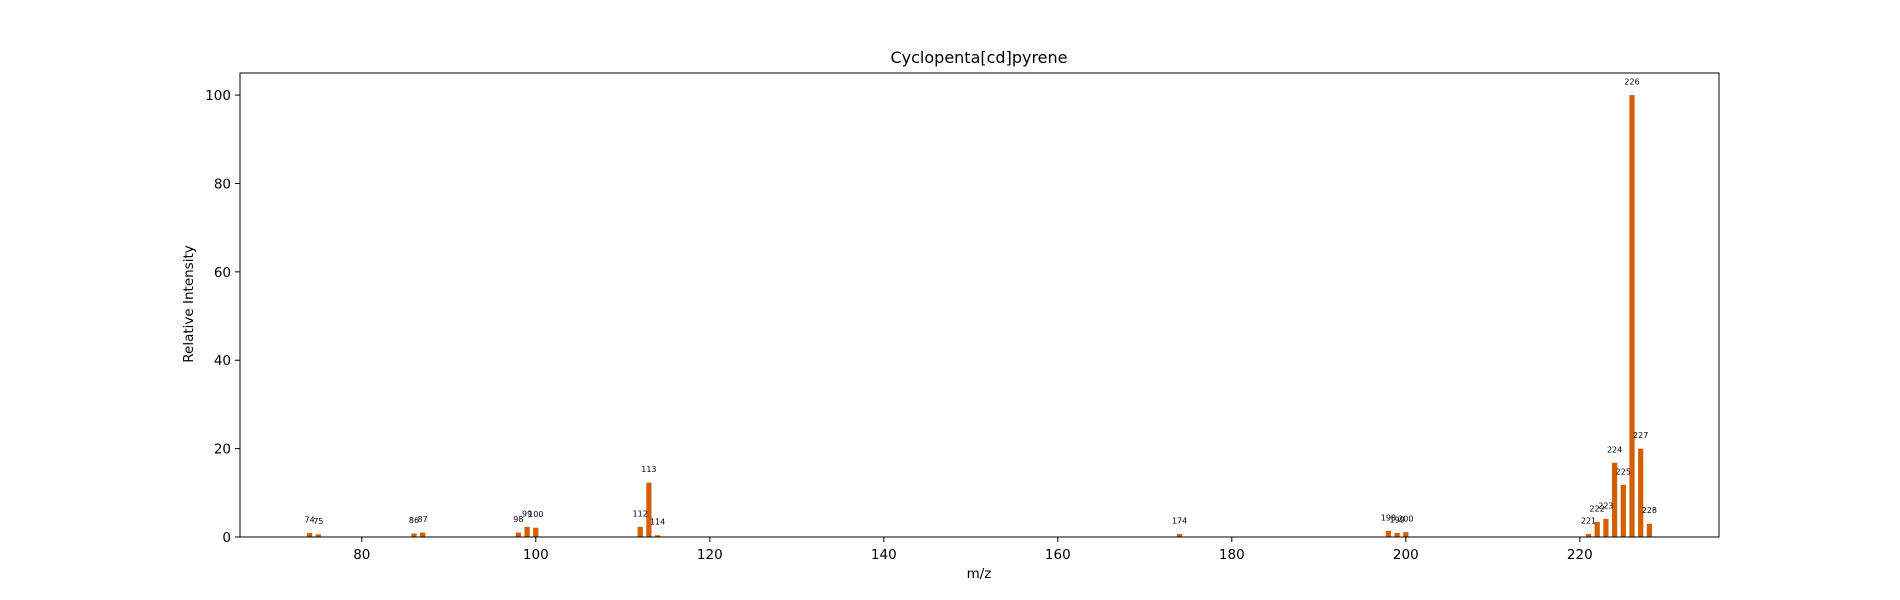  Describe the element at coordinates (318, 521) in the screenshot. I see `peak-label-75: 75` at that location.